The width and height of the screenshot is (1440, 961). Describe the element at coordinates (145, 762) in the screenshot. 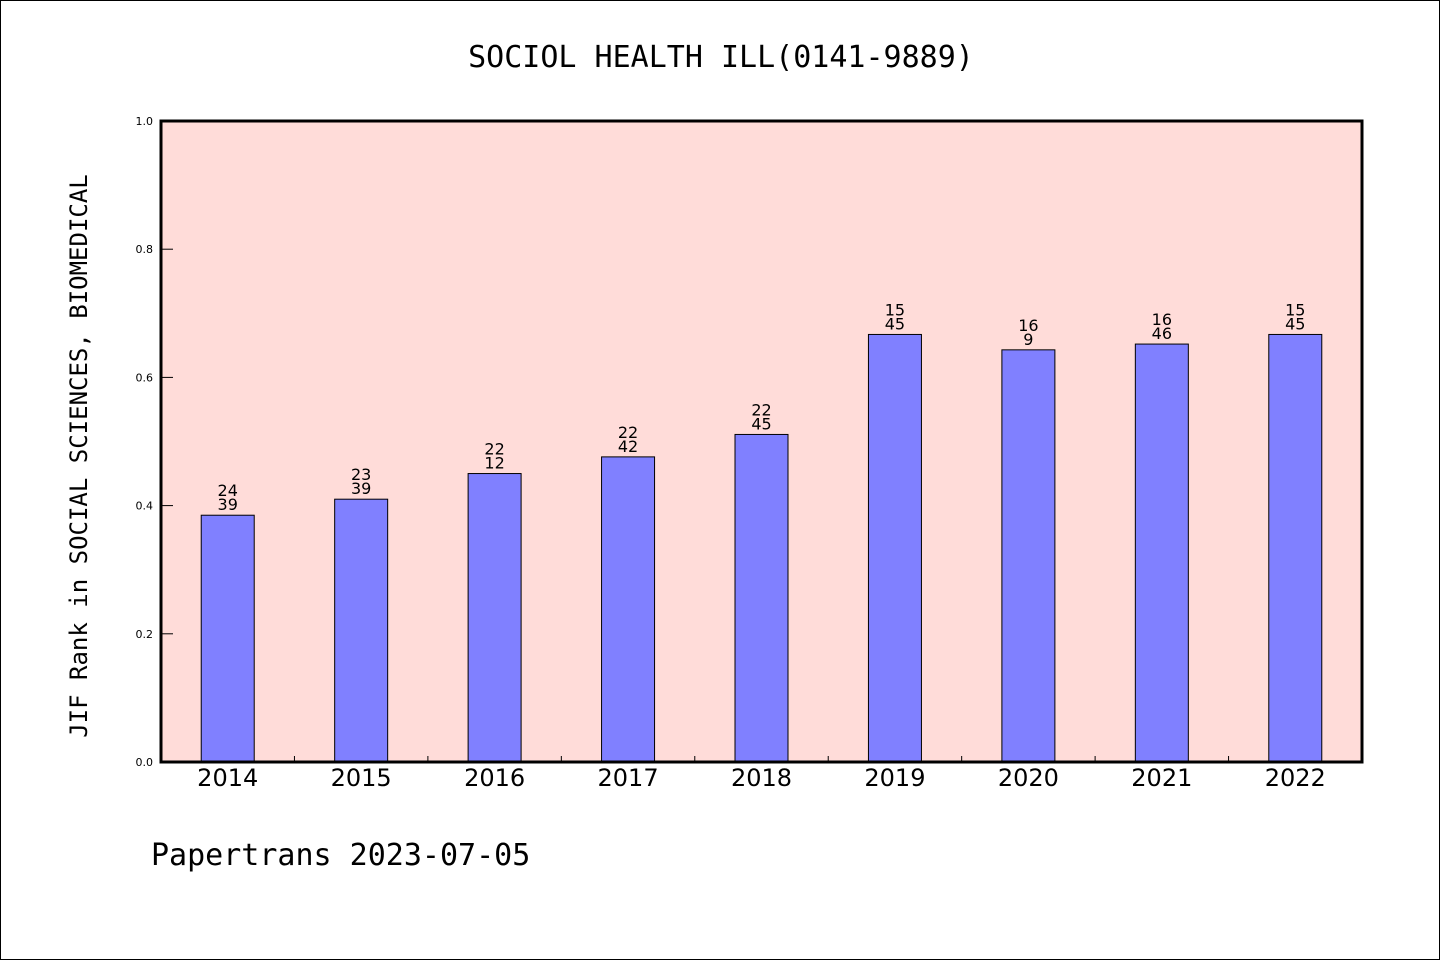

I see `y-tick-label: 0.0` at that location.